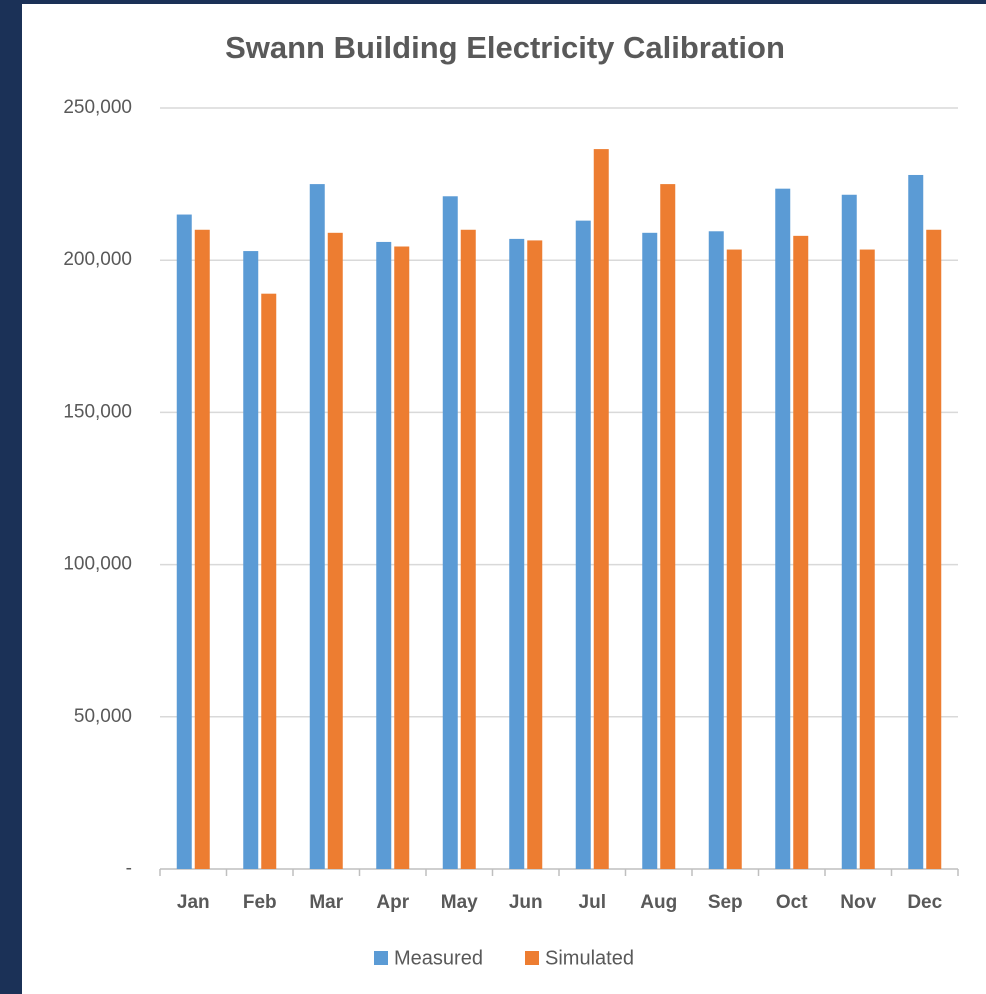 This screenshot has height=994, width=986. What do you see at coordinates (658, 902) in the screenshot?
I see `x-tick-label: Aug` at bounding box center [658, 902].